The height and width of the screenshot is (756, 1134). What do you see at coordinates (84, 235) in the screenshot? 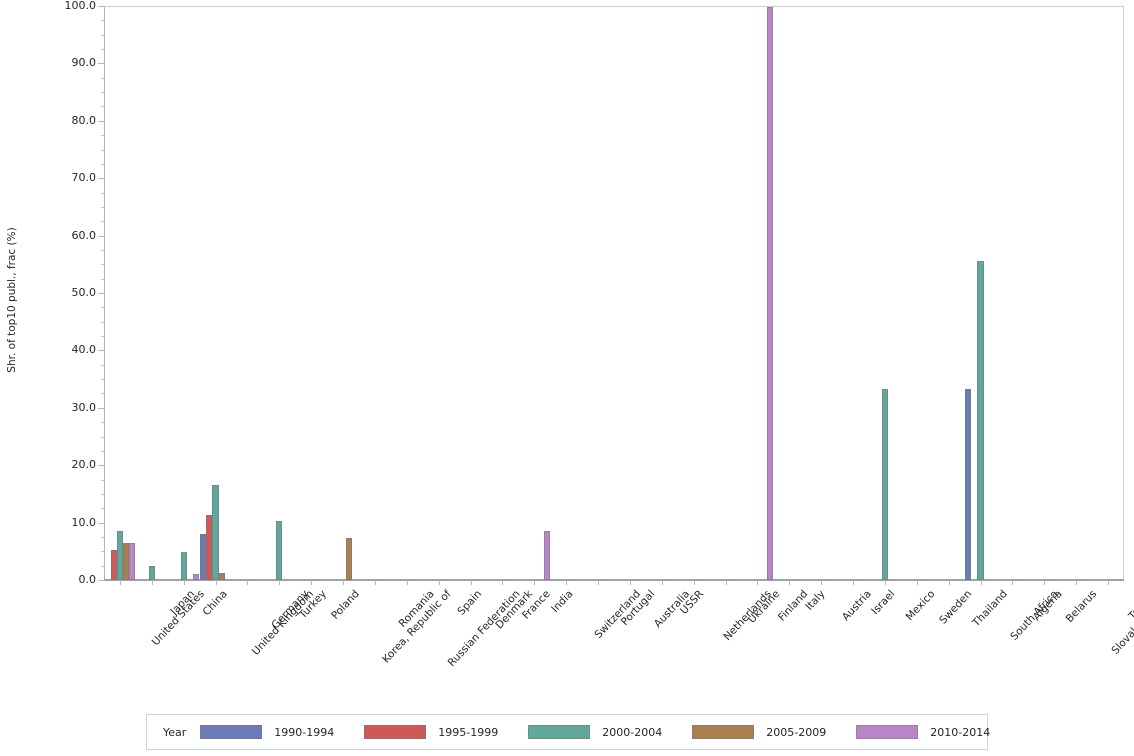
I see `y-tick-label: 60.0` at bounding box center [84, 235].